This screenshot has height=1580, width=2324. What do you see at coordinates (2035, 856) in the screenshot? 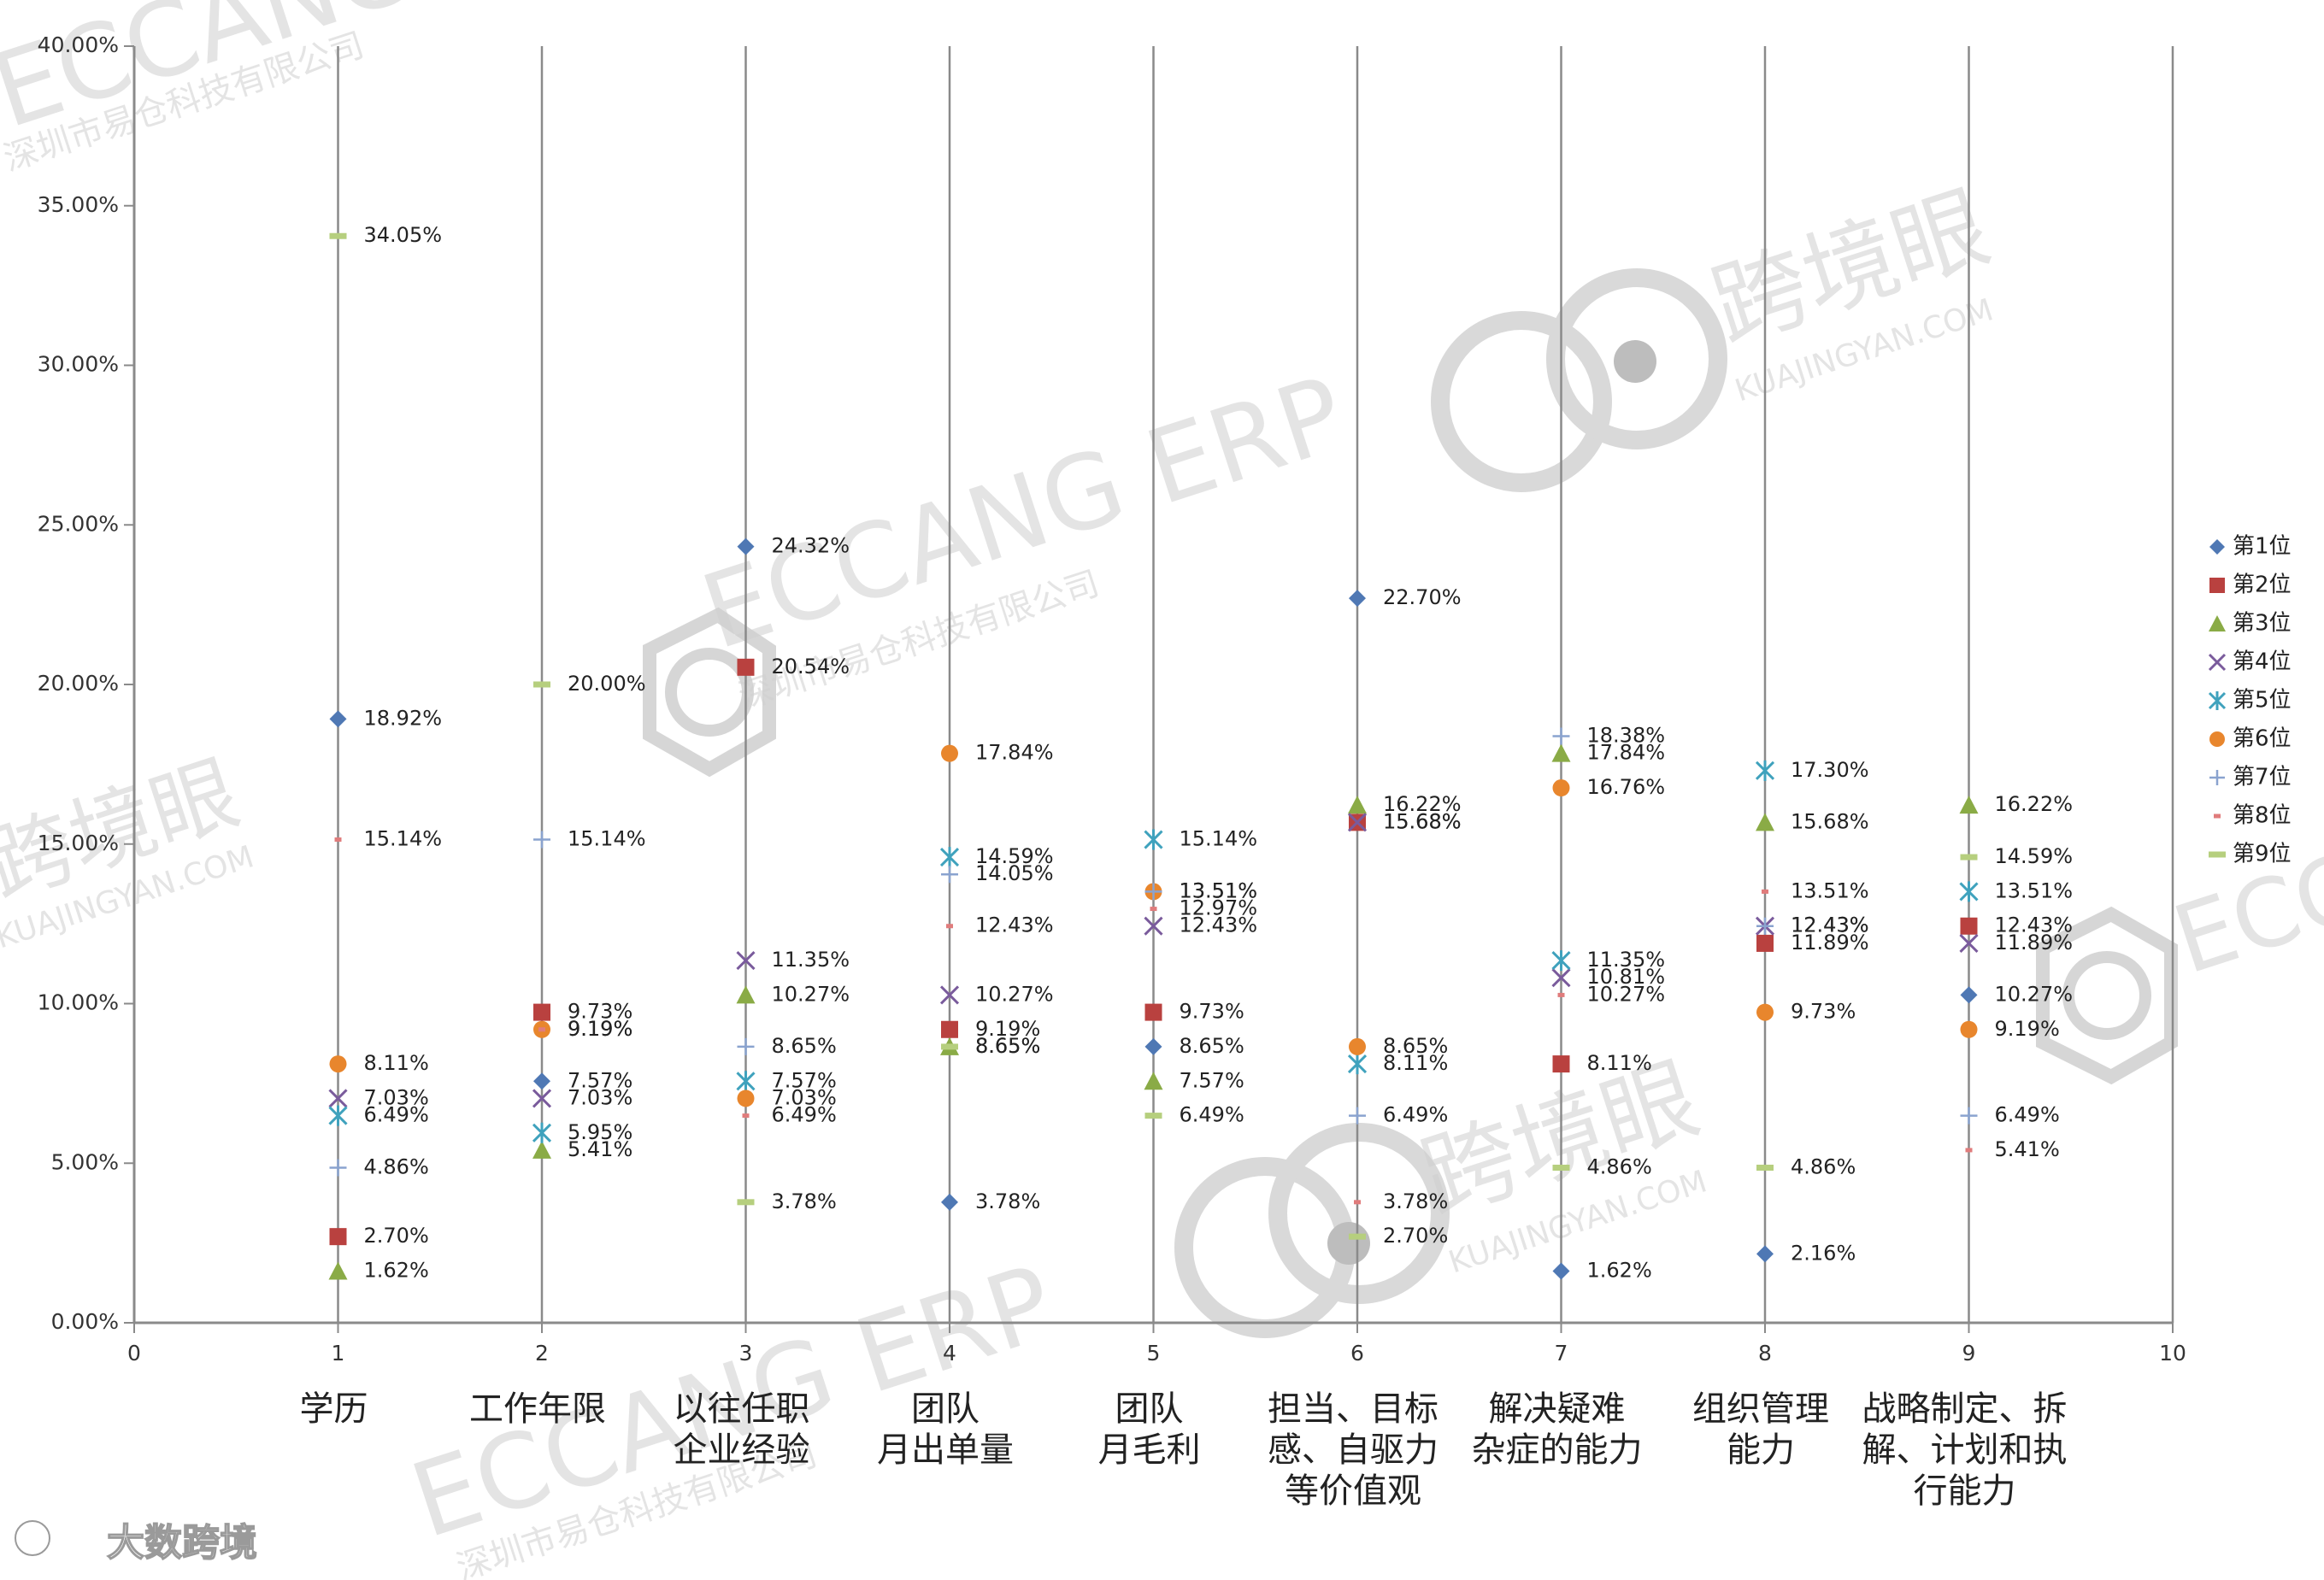
I see `data-label: 14.59%` at bounding box center [2035, 856].